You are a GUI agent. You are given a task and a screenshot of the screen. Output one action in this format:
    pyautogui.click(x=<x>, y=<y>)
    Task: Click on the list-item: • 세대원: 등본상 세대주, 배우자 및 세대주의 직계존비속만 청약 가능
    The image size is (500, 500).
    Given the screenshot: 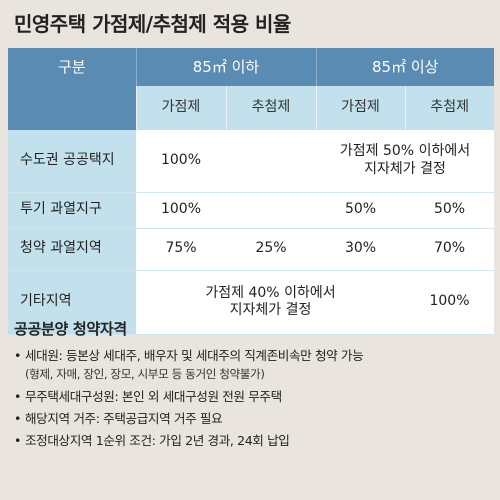 What is the action you would take?
    pyautogui.click(x=254, y=355)
    